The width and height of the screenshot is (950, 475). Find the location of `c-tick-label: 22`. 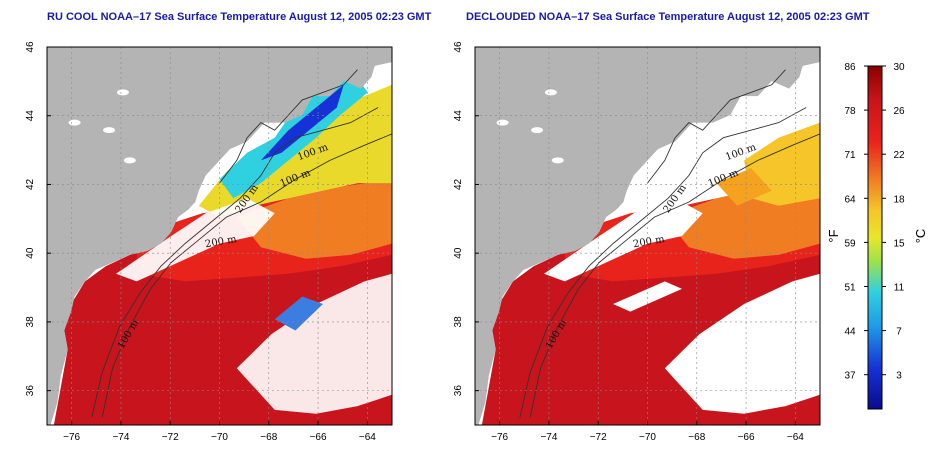

c-tick-label: 22 is located at coordinates (899, 155).